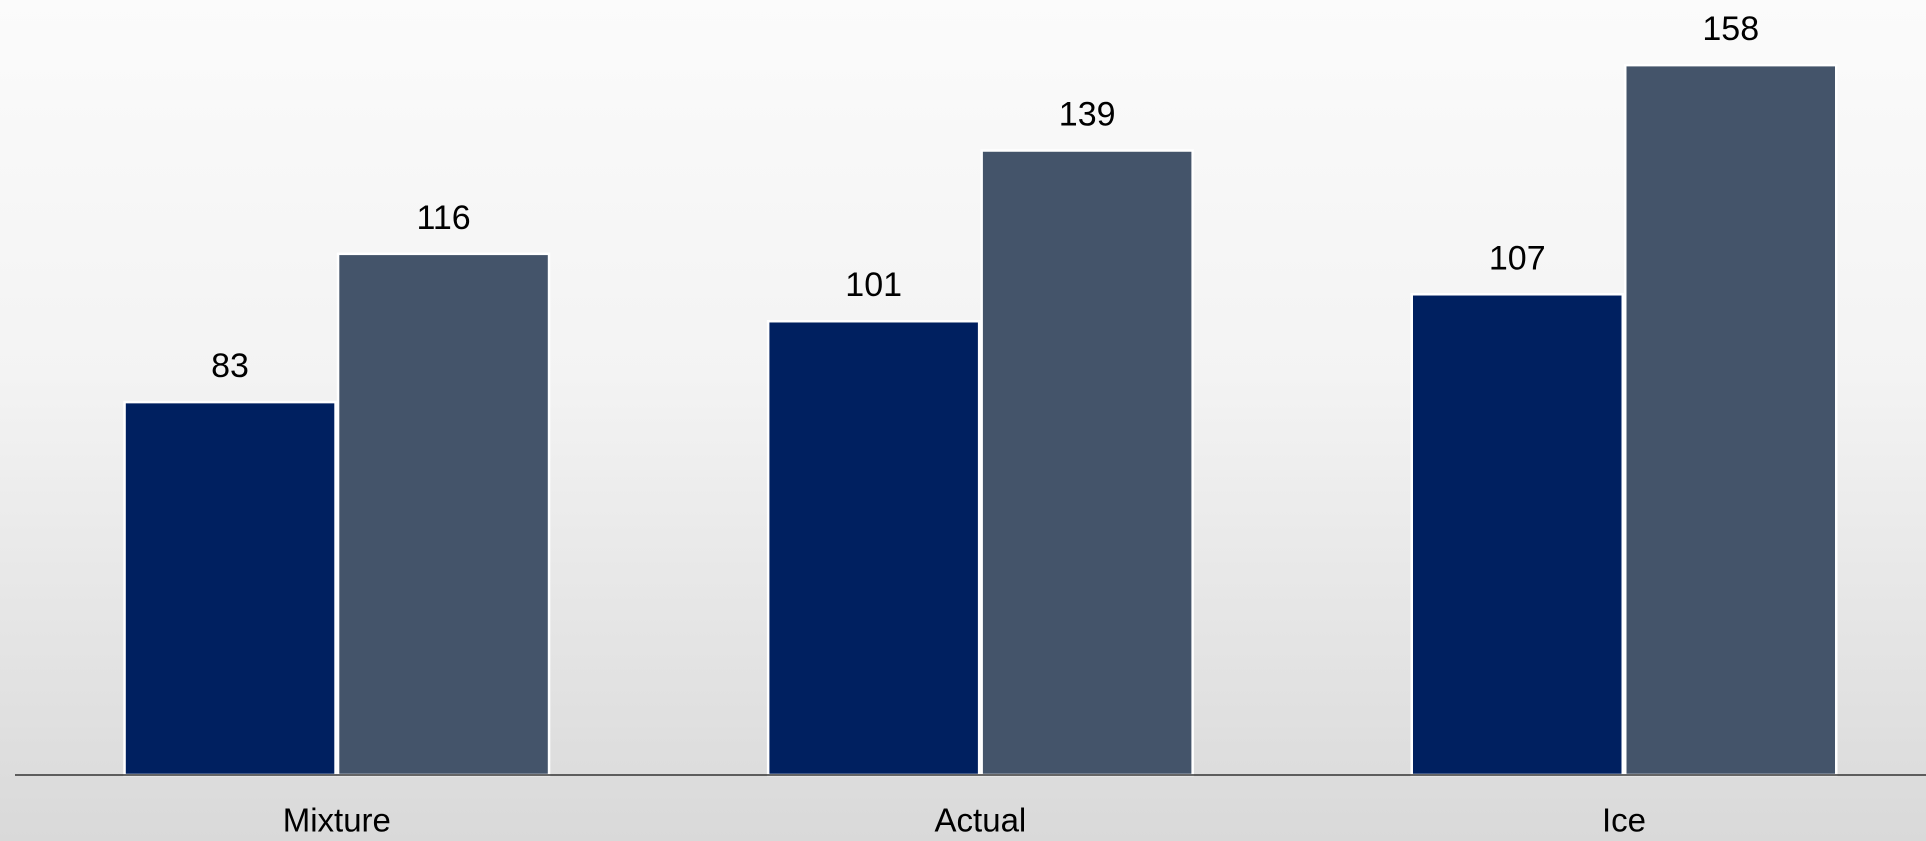 This screenshot has width=1926, height=841. What do you see at coordinates (1517, 258) in the screenshot?
I see `data-label: 107` at bounding box center [1517, 258].